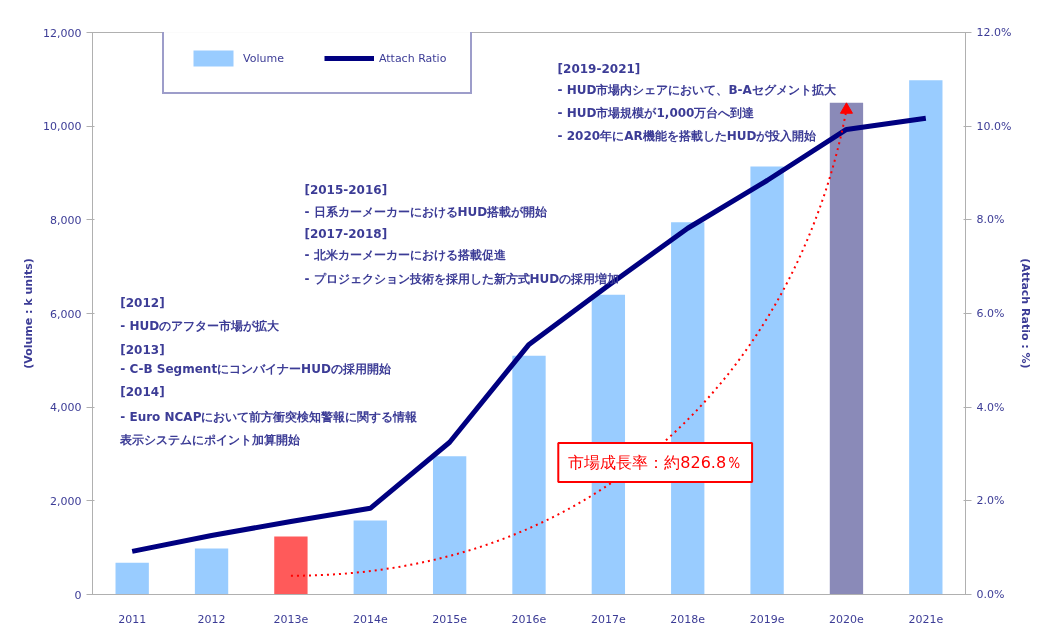 This screenshot has height=644, width=1048. What do you see at coordinates (29, 313) in the screenshot?
I see `y-axis-title: (Volume : k units)` at bounding box center [29, 313].